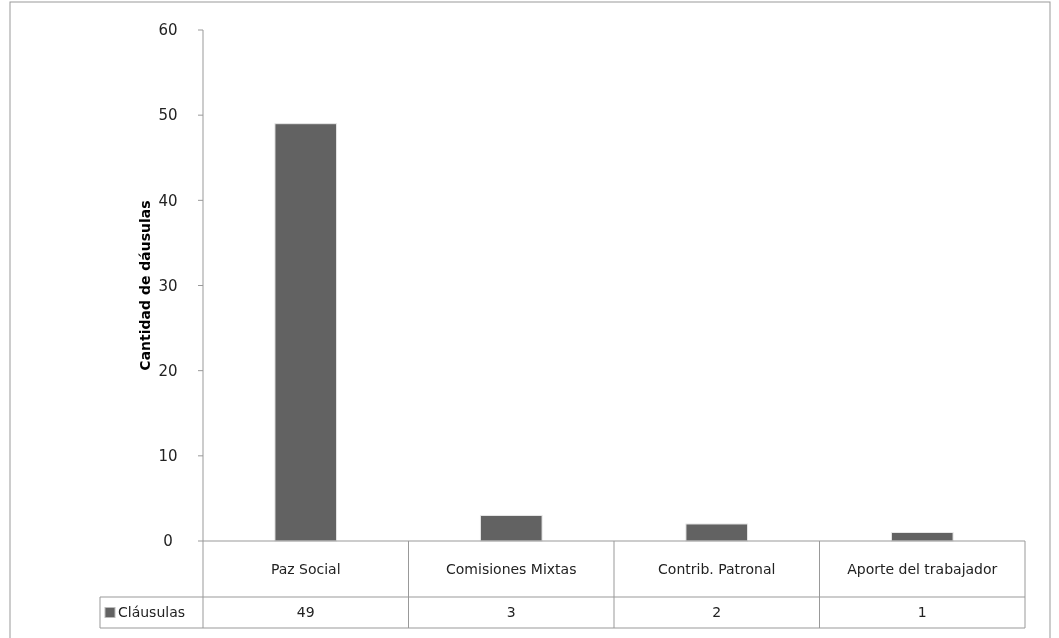  I want to click on y-tick-label: 50, so click(168, 115).